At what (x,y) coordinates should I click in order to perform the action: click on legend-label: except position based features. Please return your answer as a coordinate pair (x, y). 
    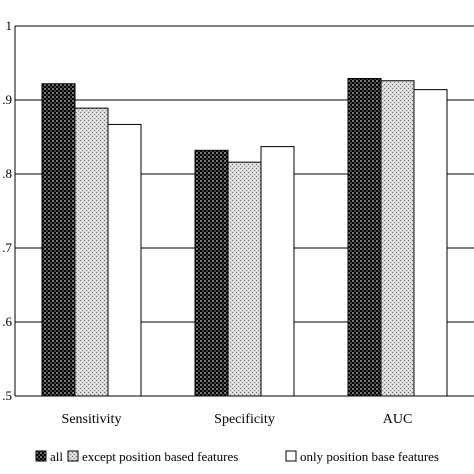
    Looking at the image, I should click on (160, 456).